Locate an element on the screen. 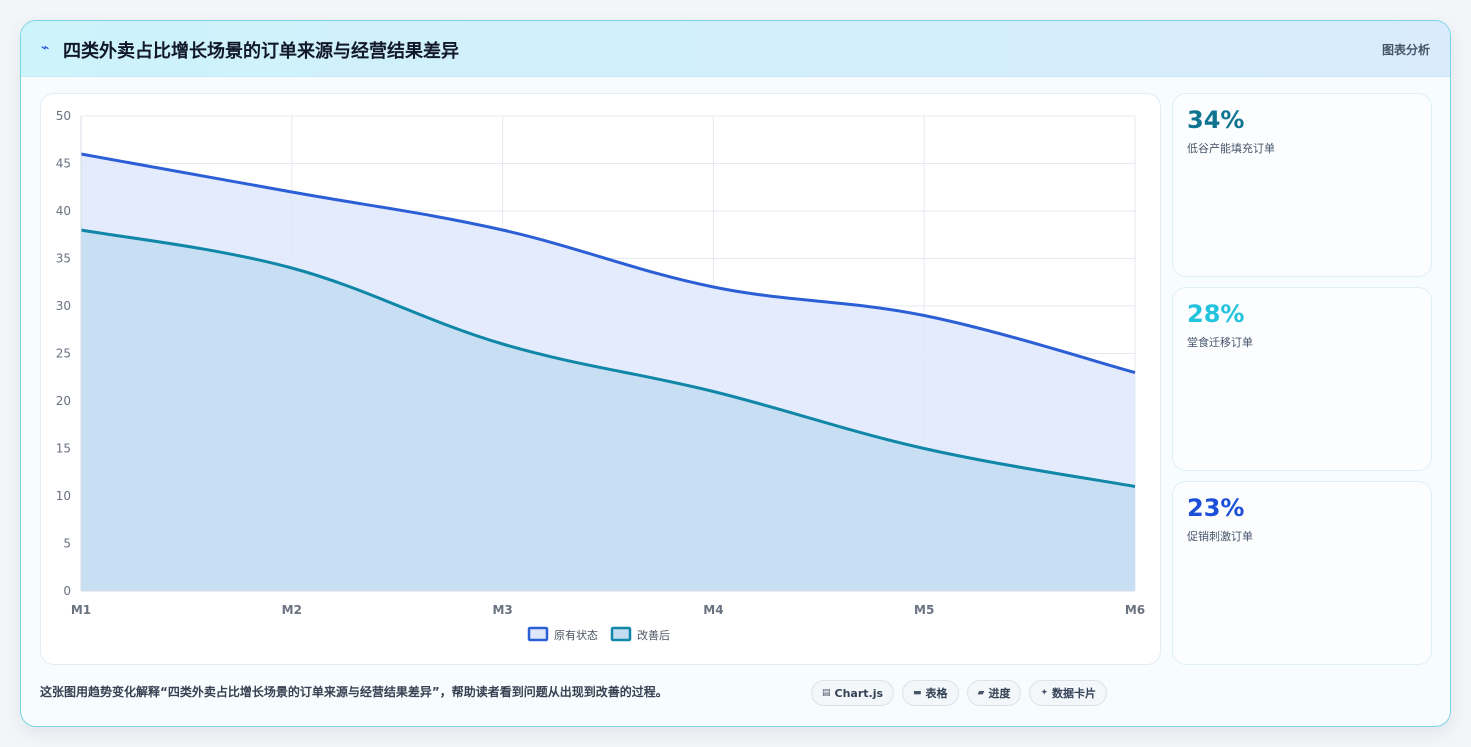 The width and height of the screenshot is (1471, 747). y-tick-label: 20 is located at coordinates (63, 401).